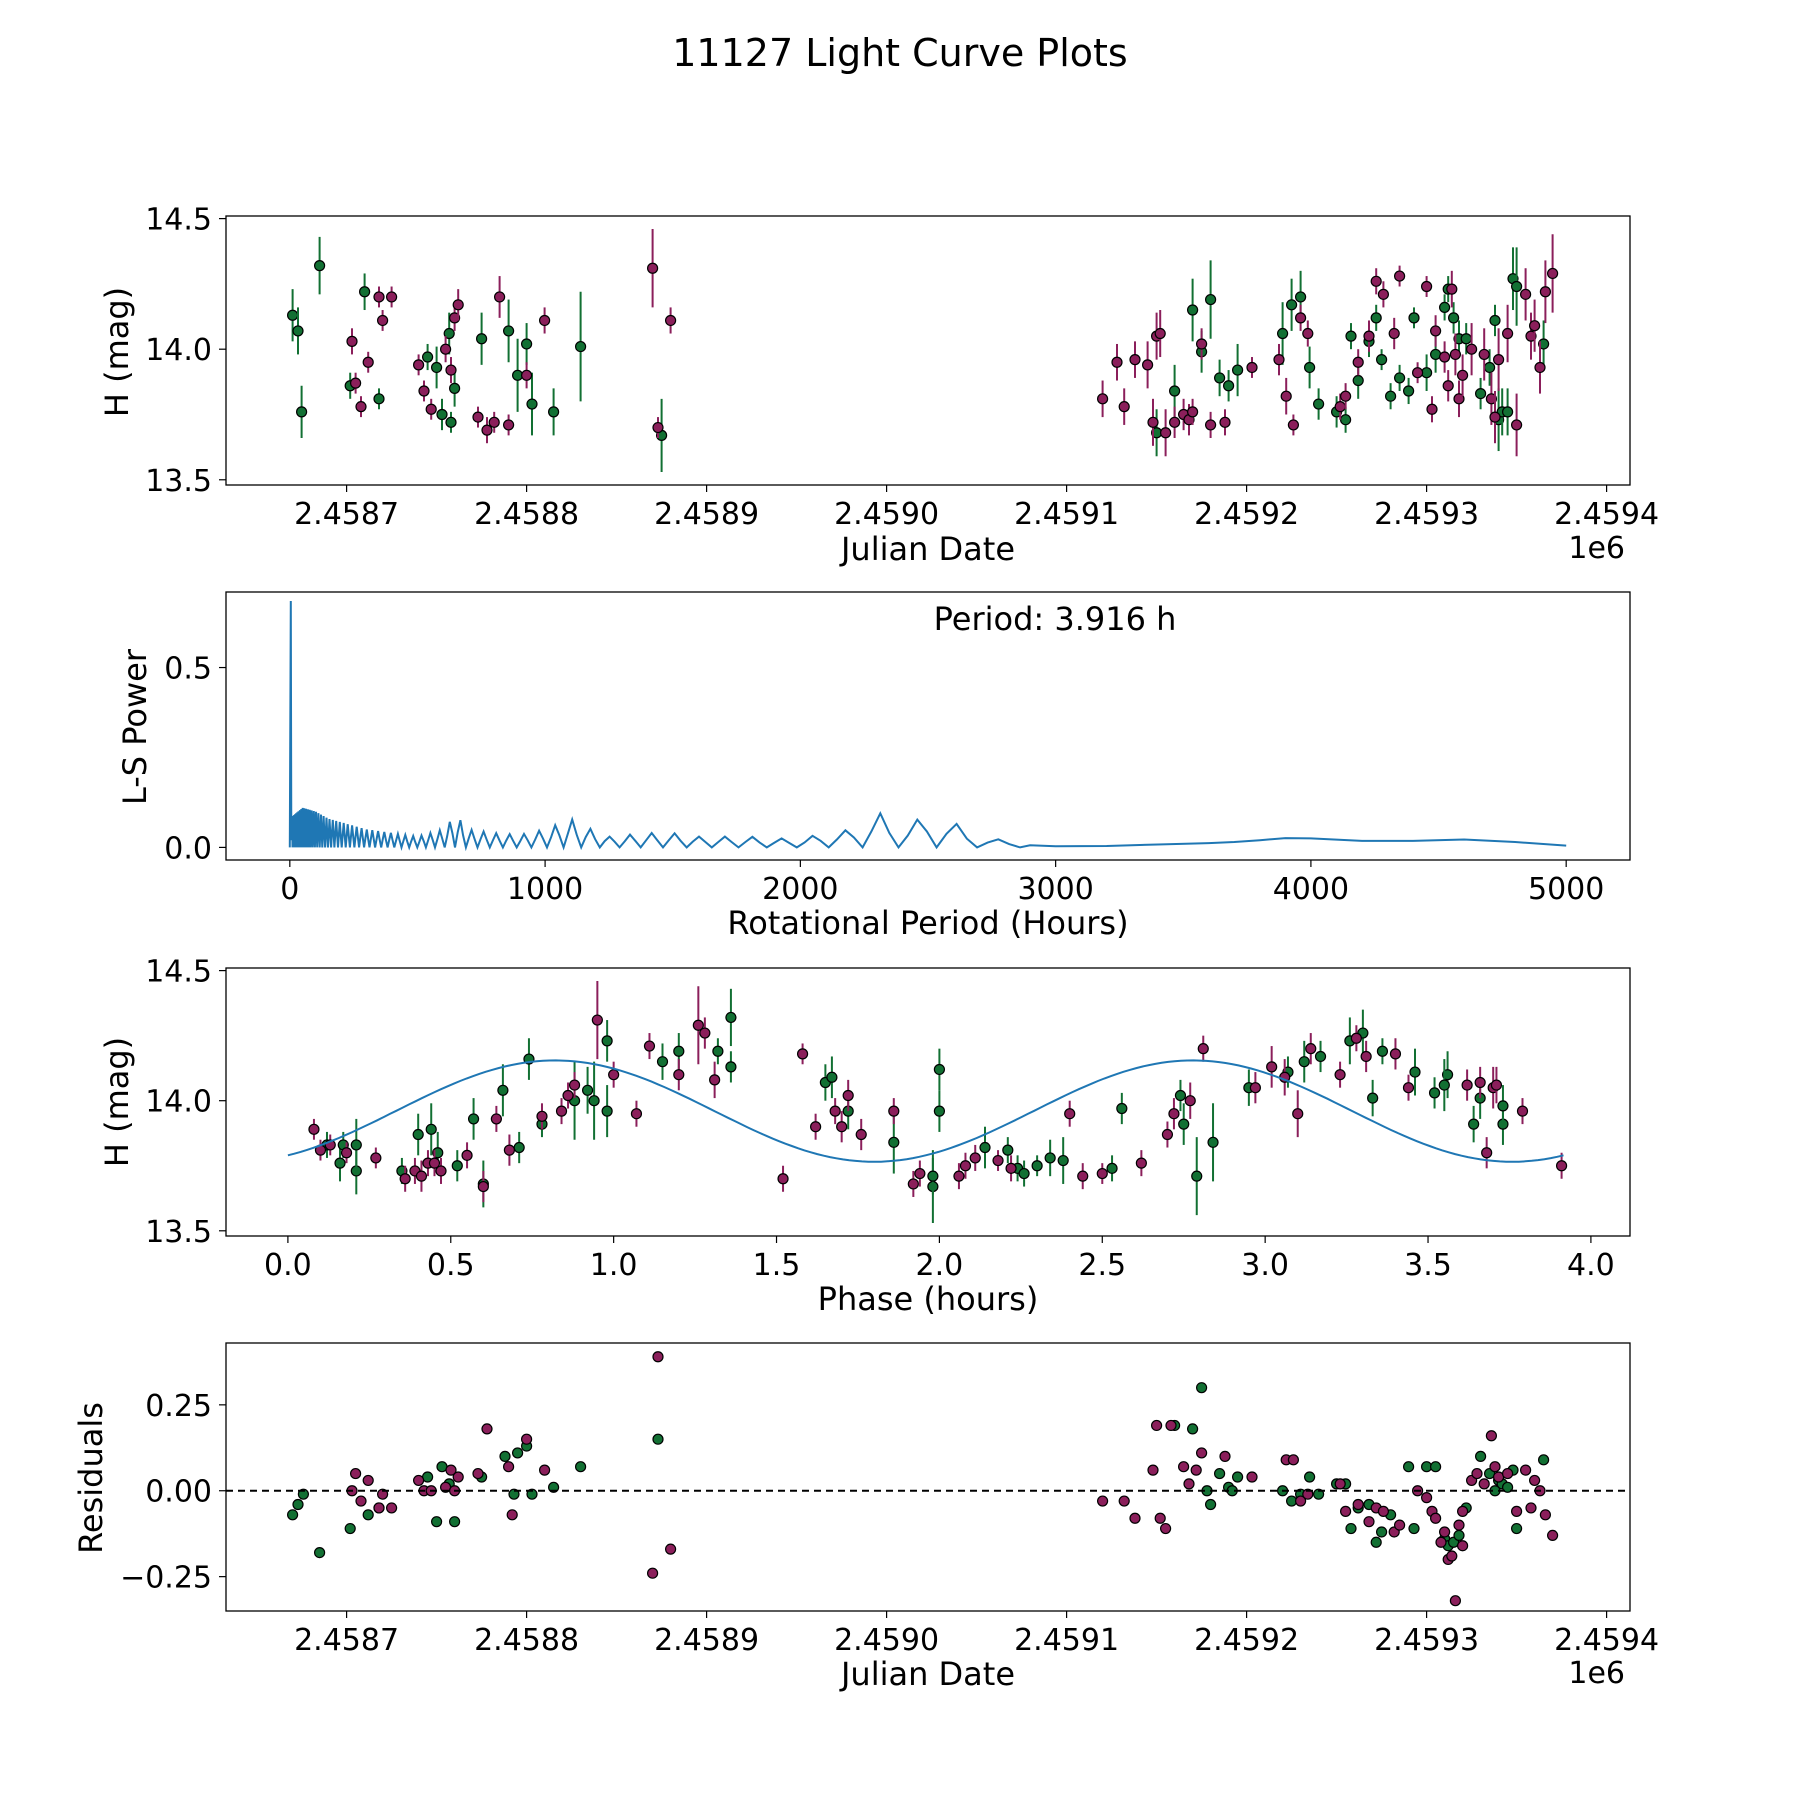 Image resolution: width=1800 pixels, height=1800 pixels. Describe the element at coordinates (288, 1265) in the screenshot. I see `x-tick-label: 0.0` at that location.